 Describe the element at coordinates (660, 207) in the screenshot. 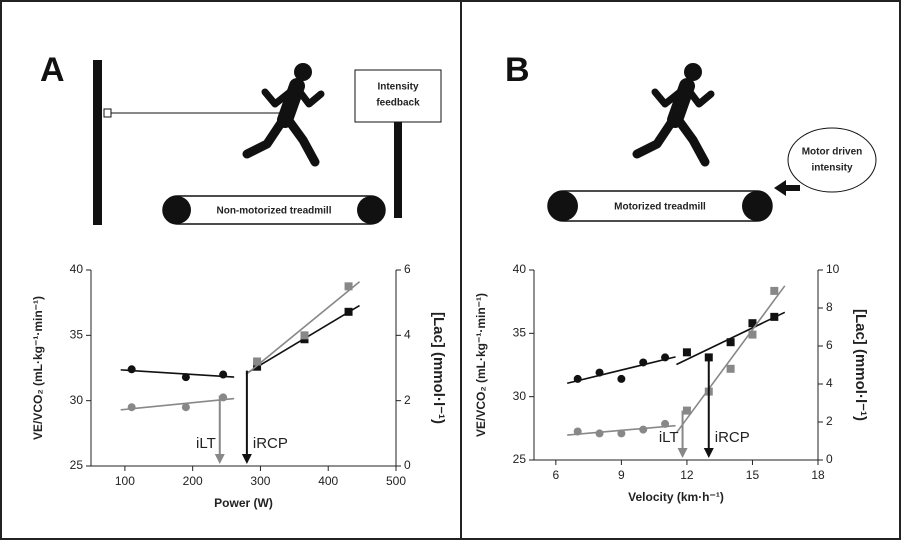

I see `treadmill-label: Motorized treadmill` at that location.